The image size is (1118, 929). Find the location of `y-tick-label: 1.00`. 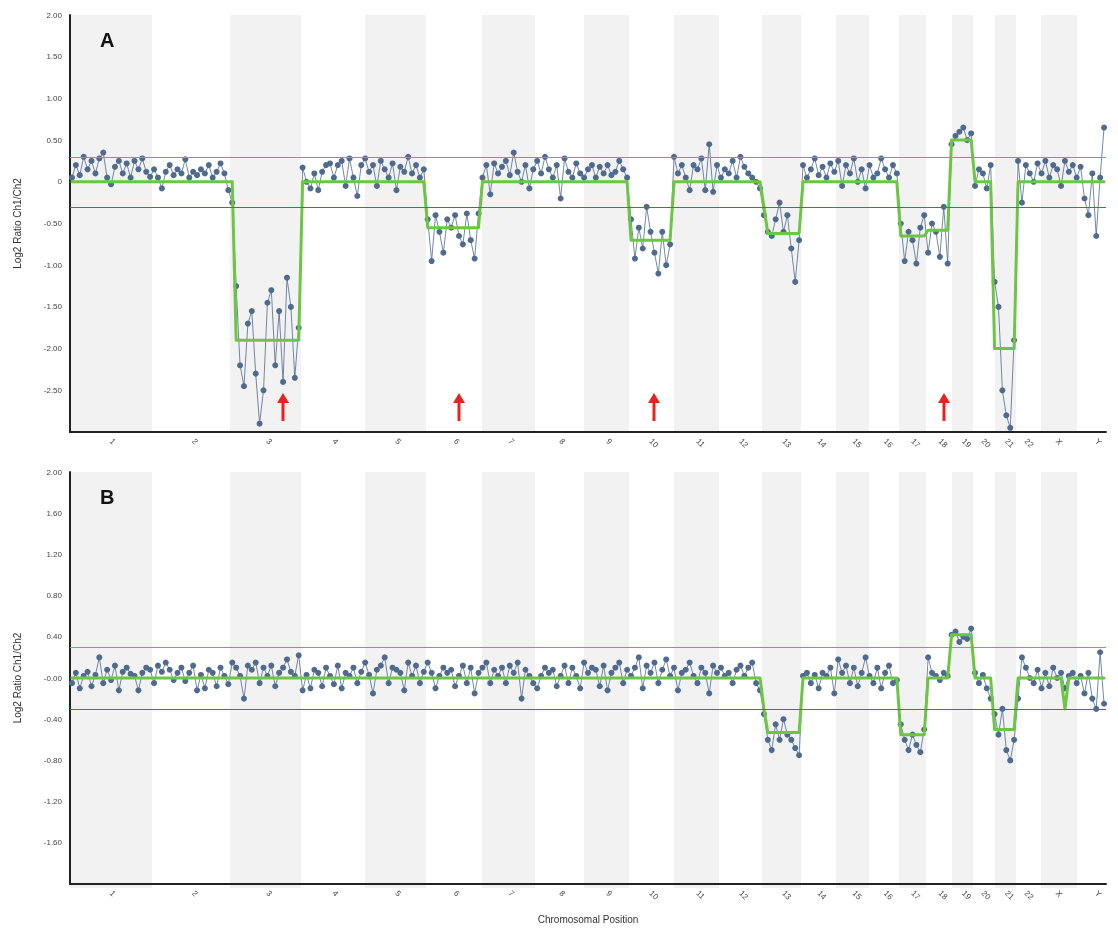

y-tick-label: 1.00 is located at coordinates (54, 98).